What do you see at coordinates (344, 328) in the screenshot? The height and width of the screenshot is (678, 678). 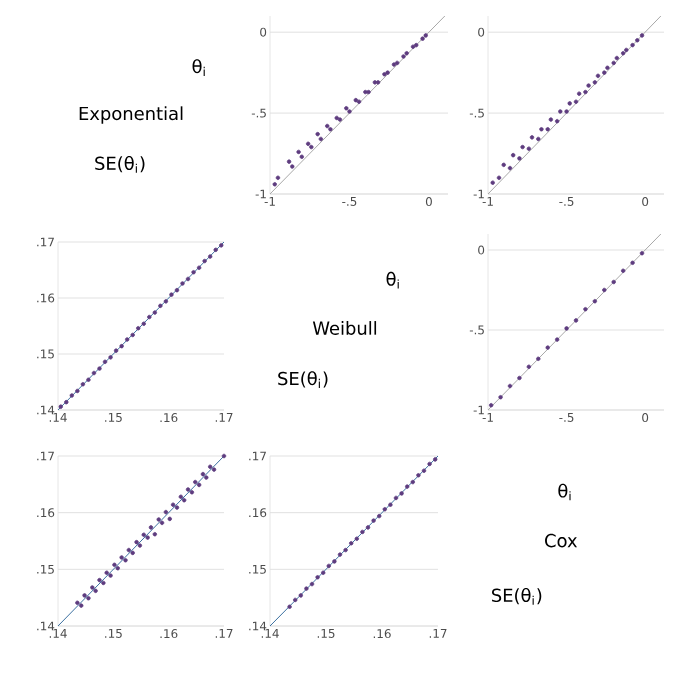 I see `text: Weibull` at bounding box center [344, 328].